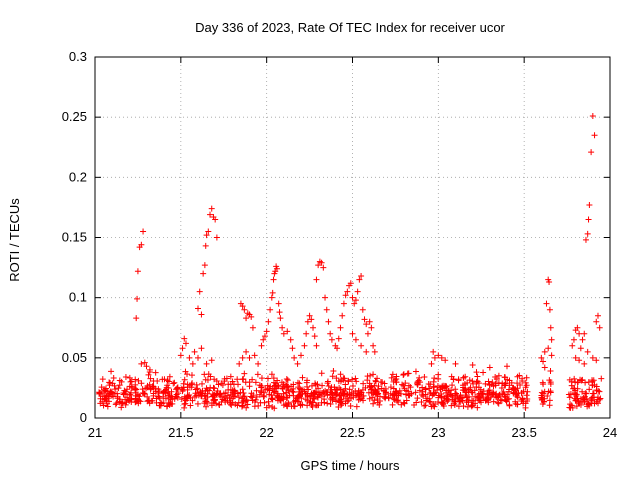 This screenshot has height=480, width=640. Describe the element at coordinates (610, 432) in the screenshot. I see `x-tick-label: 24` at that location.